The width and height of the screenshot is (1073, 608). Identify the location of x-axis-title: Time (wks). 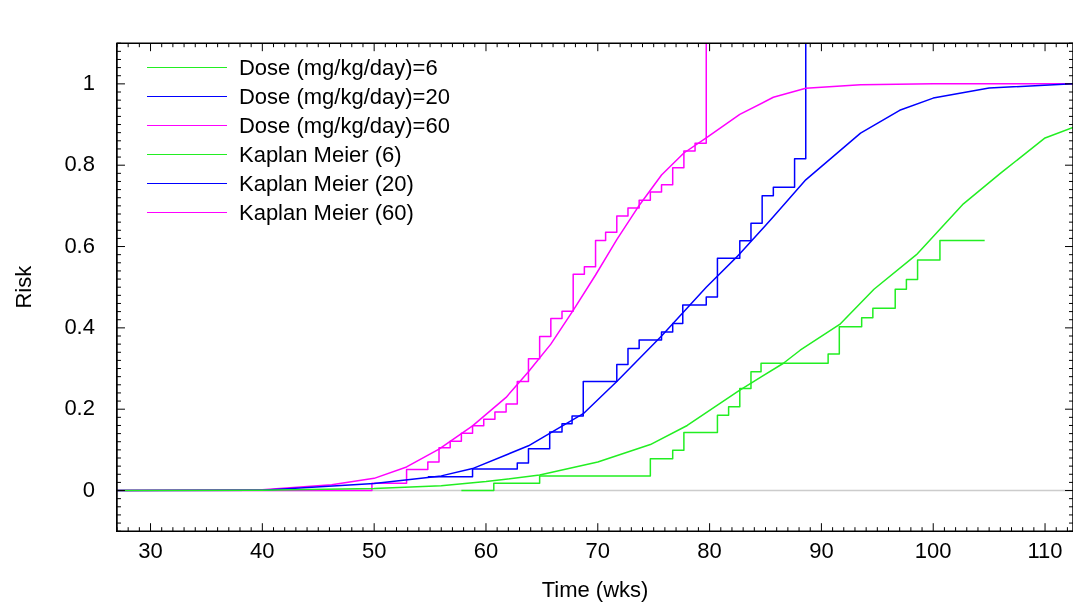
(595, 589).